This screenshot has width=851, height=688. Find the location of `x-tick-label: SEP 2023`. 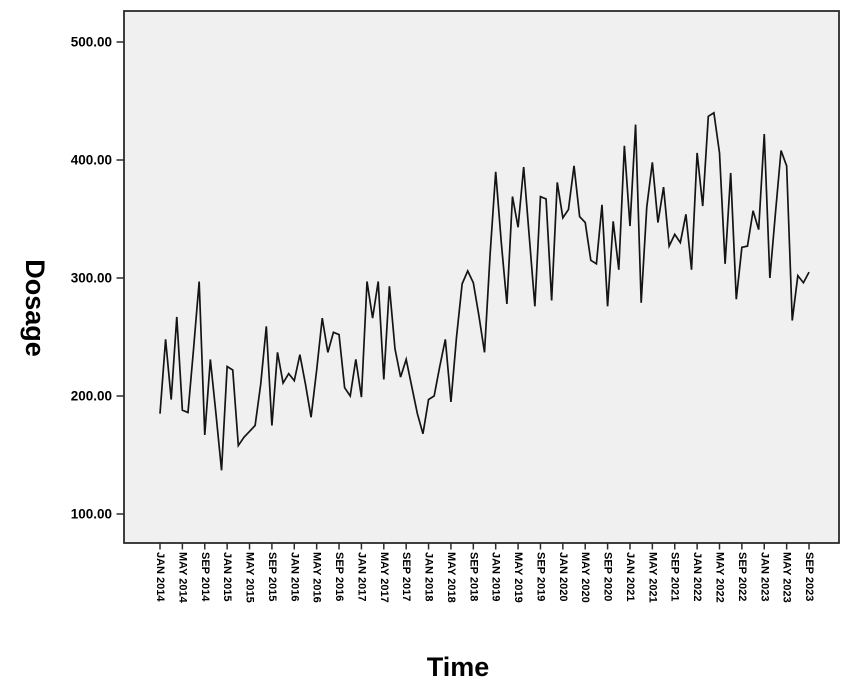

x-tick-label: SEP 2023 is located at coordinates (809, 576).